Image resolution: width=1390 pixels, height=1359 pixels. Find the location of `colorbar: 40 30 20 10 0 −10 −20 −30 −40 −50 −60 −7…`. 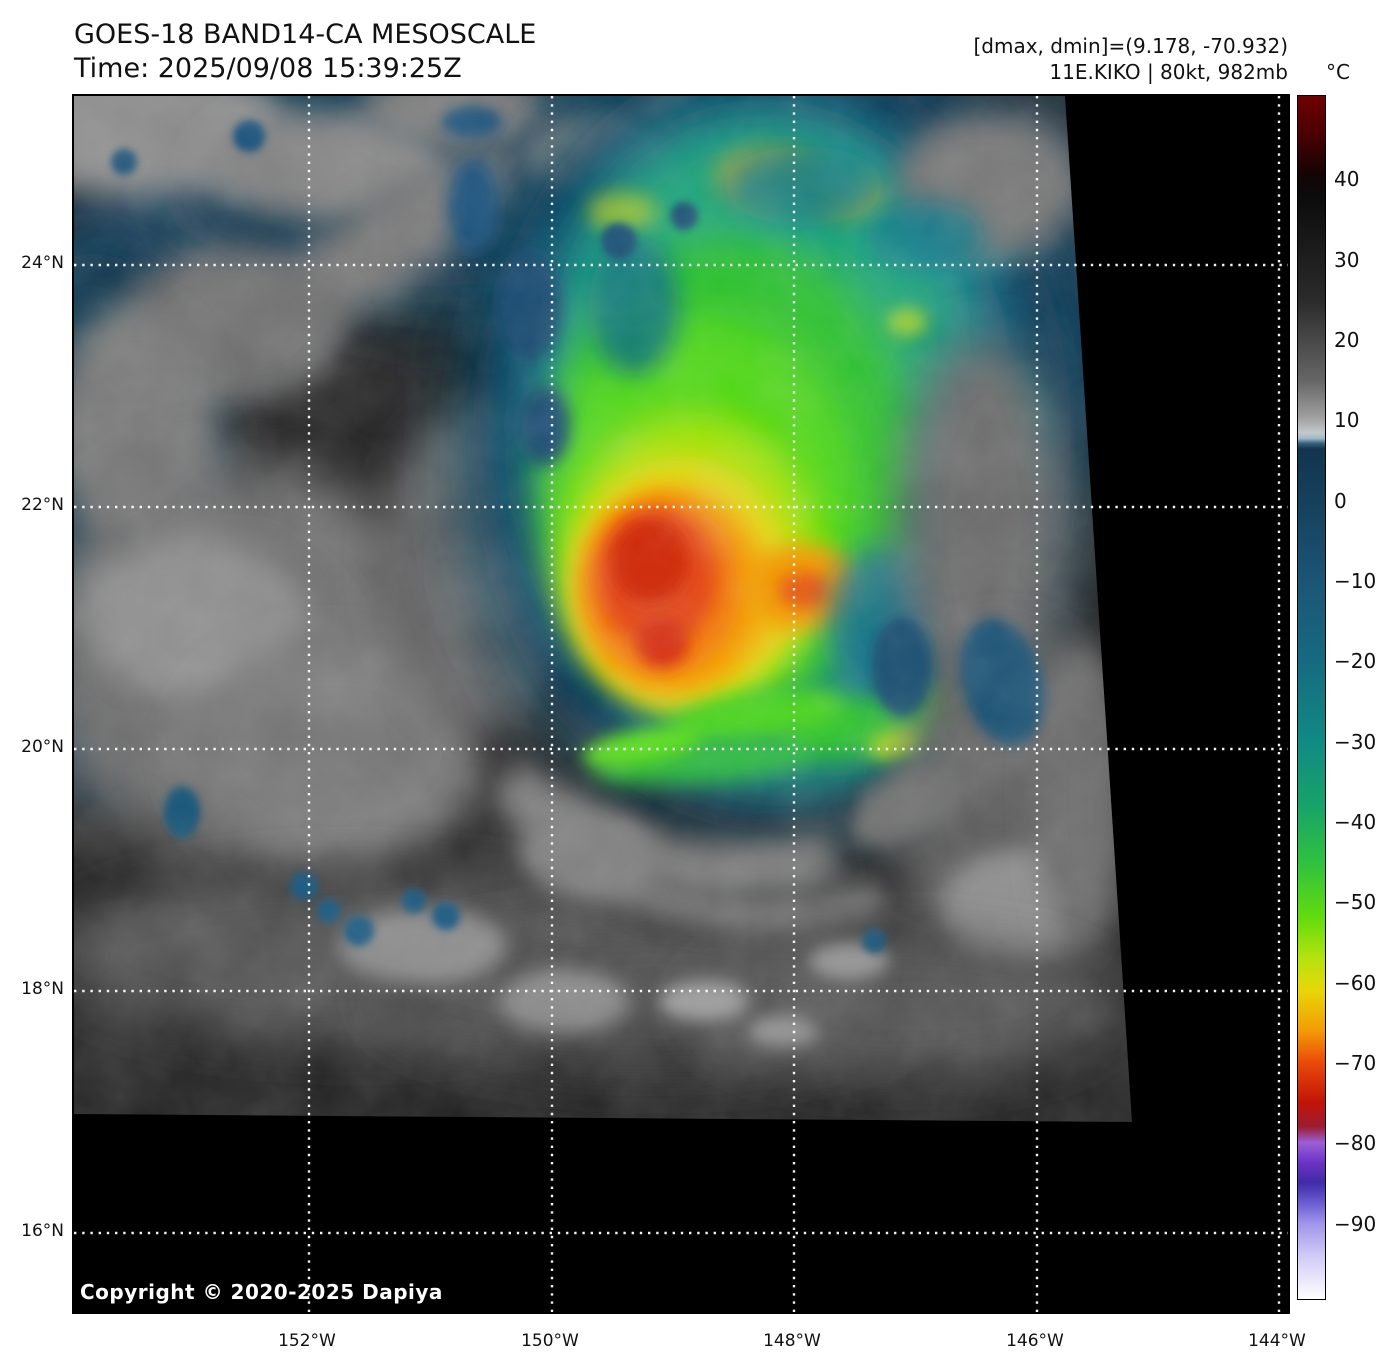

colorbar: 40 30 20 10 0 −10 −20 −30 −40 −50 −60 −7… is located at coordinates (1336, 697).